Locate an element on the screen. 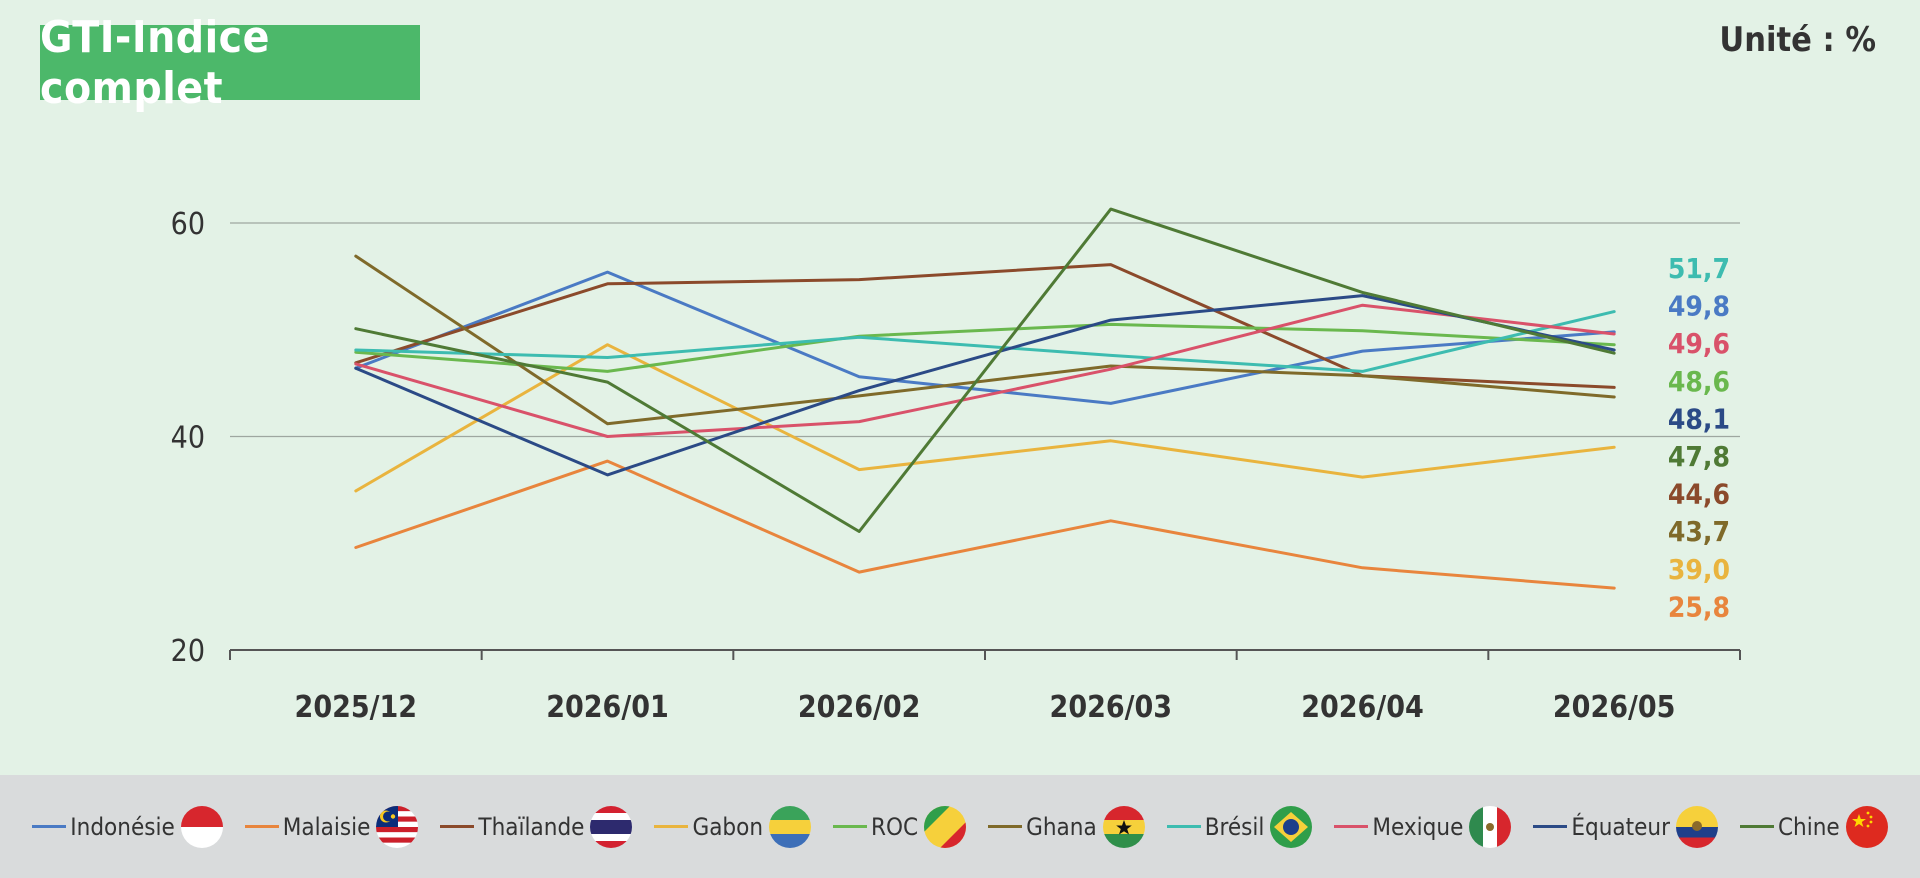  gabon-flag-icon is located at coordinates (790, 826).